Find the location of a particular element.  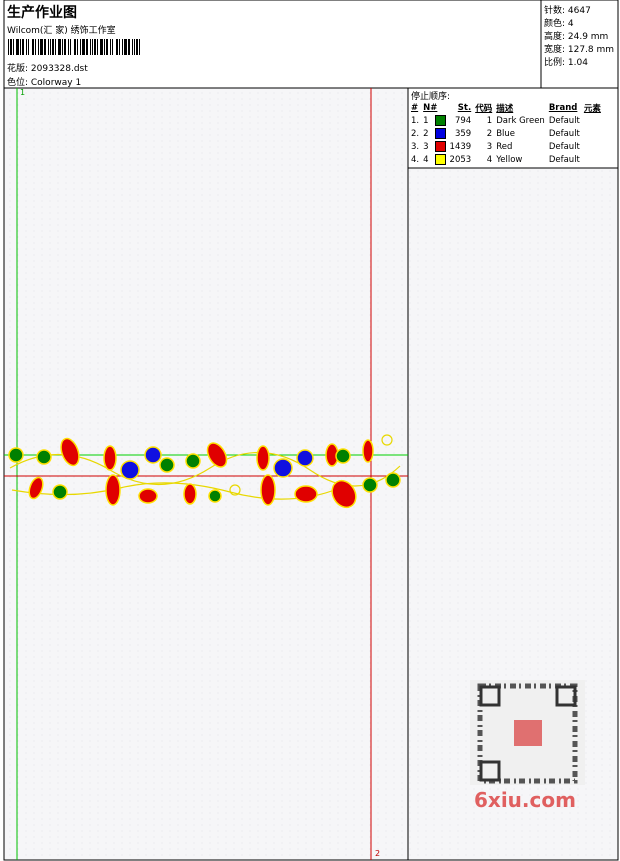

needle-number: 3 is located at coordinates (426, 147).